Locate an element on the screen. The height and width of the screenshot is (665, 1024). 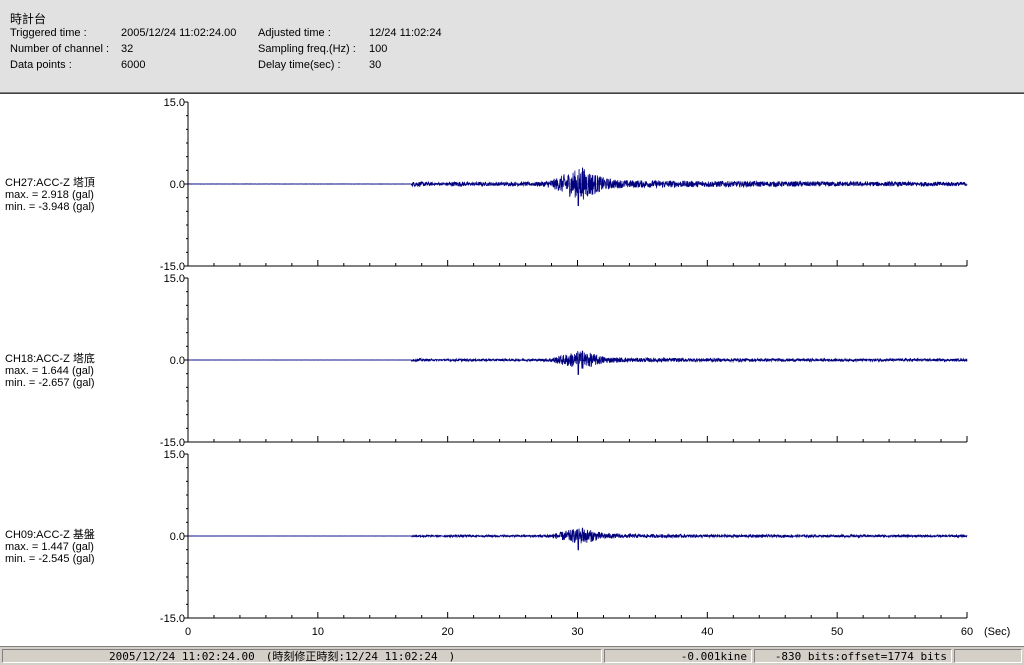
channel-count-label: Number of channel : is located at coordinates (60, 49).